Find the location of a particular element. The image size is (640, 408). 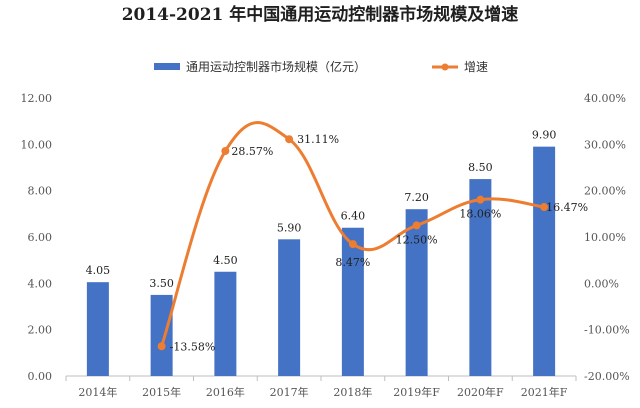

y-right-tick-label: 40.00% is located at coordinates (605, 98).